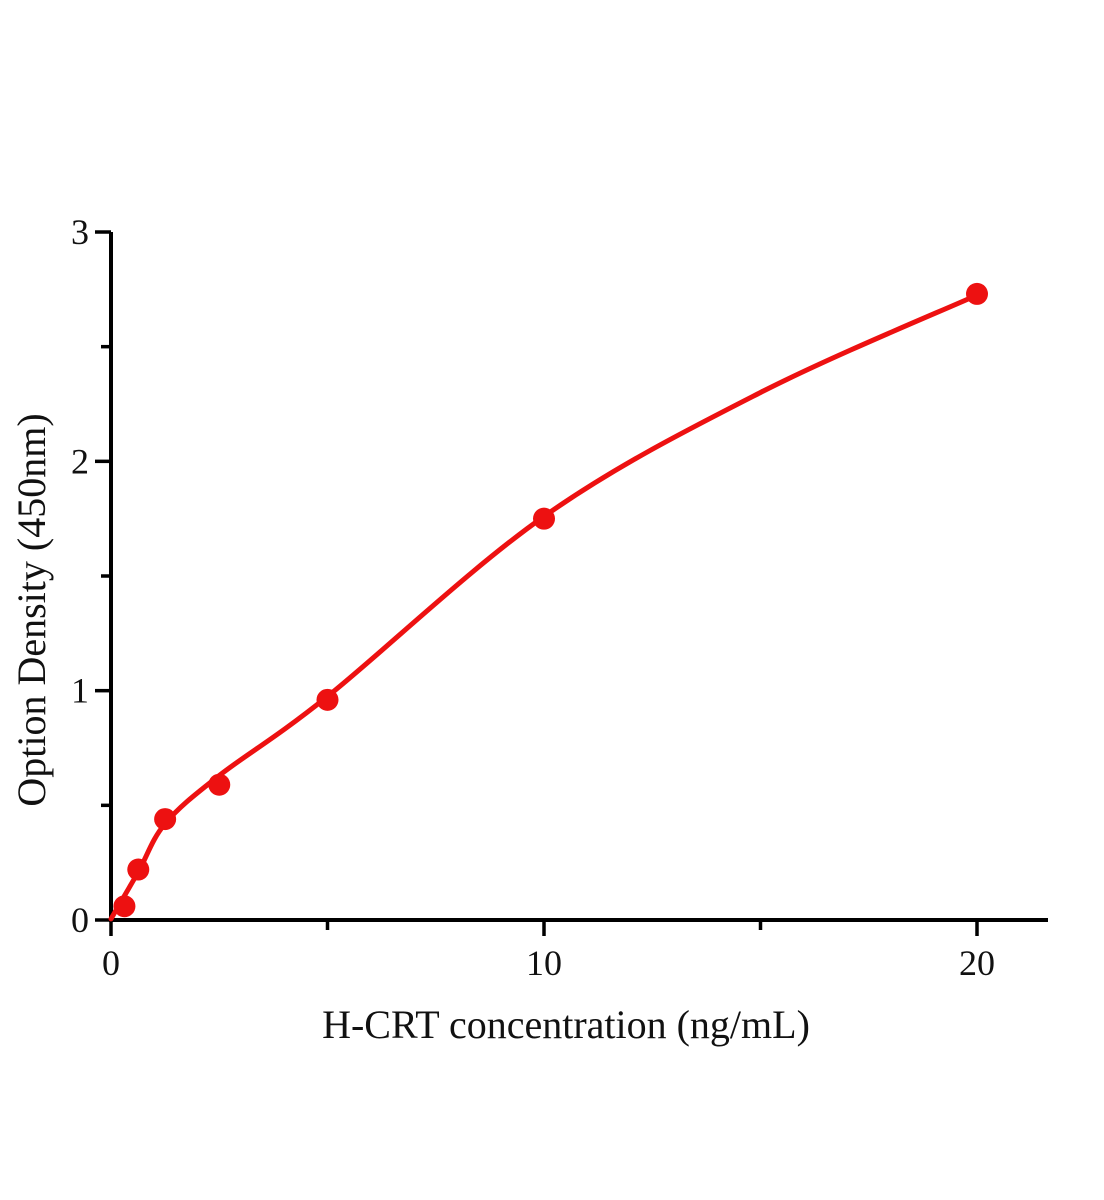 The image size is (1104, 1200). I want to click on y-tick-label: 3, so click(80, 232).